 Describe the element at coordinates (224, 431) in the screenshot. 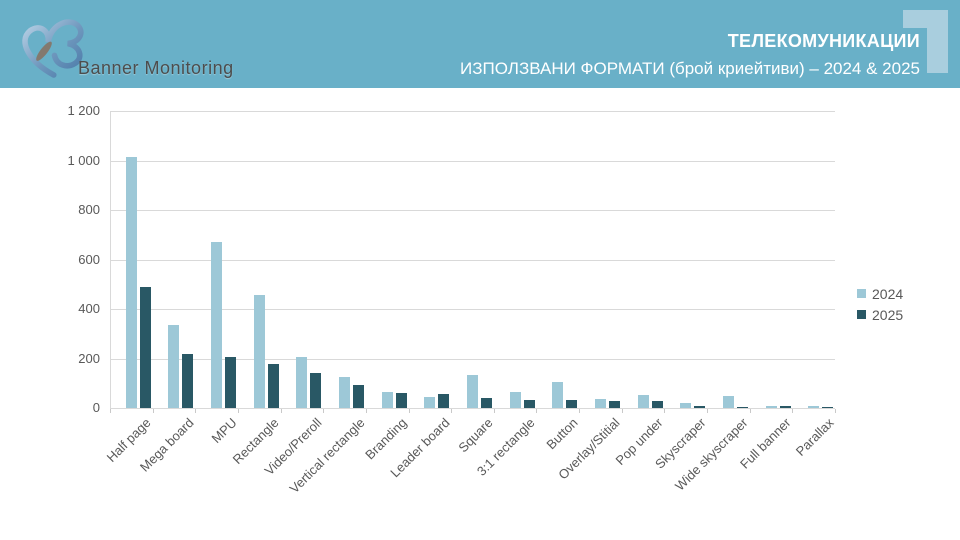

I see `x-axis-label: MPU` at that location.